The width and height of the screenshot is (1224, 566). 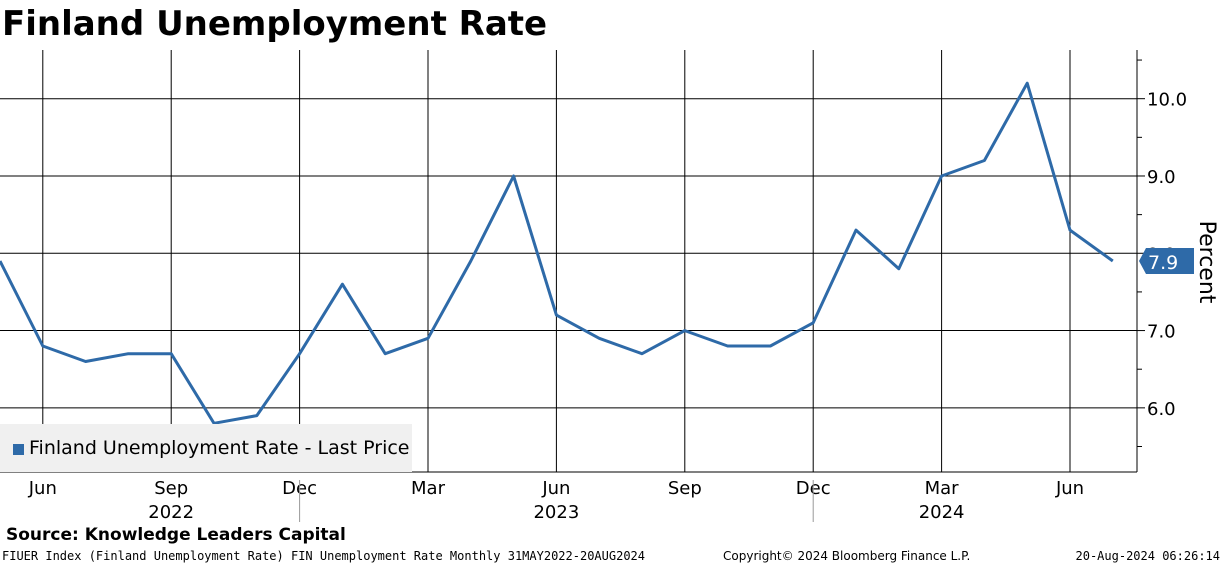 What do you see at coordinates (171, 512) in the screenshot?
I see `x-year-label: 2022` at bounding box center [171, 512].